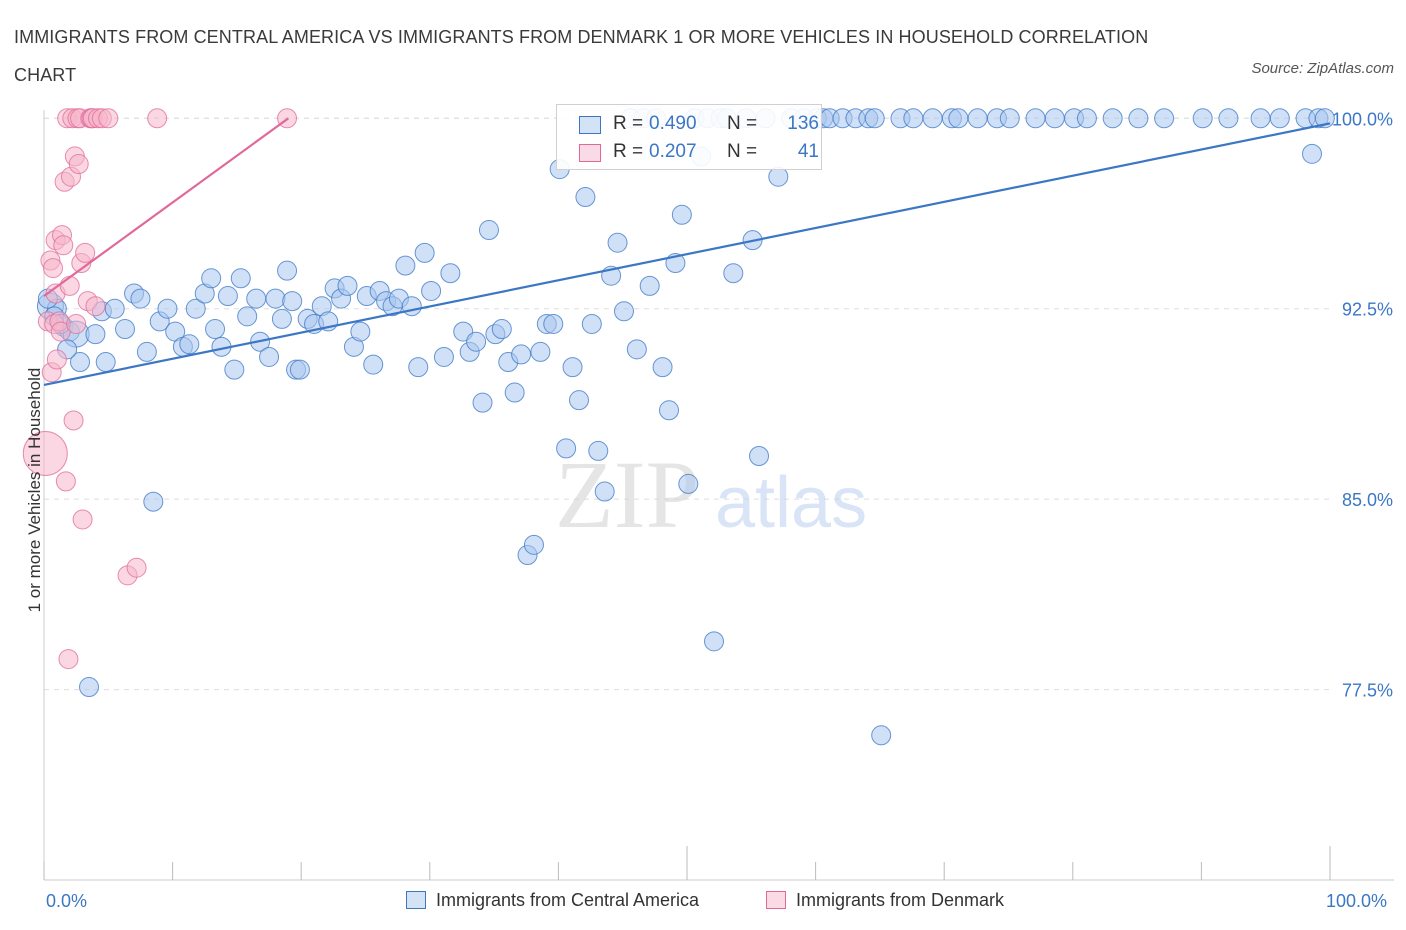 Image resolution: width=1406 pixels, height=930 pixels. Describe the element at coordinates (552, 900) in the screenshot. I see `bottom-legend-central-america: Immigrants from Central America` at that location.